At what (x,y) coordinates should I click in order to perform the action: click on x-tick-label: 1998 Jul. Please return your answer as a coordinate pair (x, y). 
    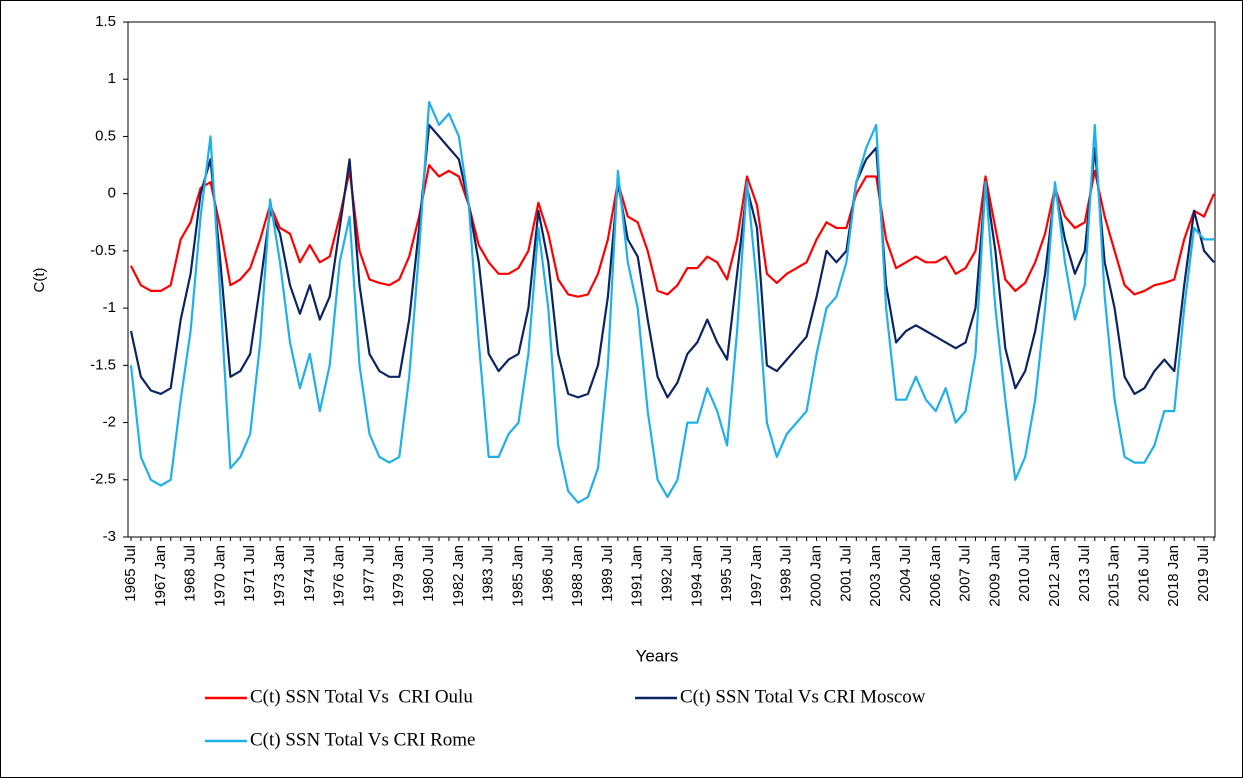
    Looking at the image, I should click on (786, 573).